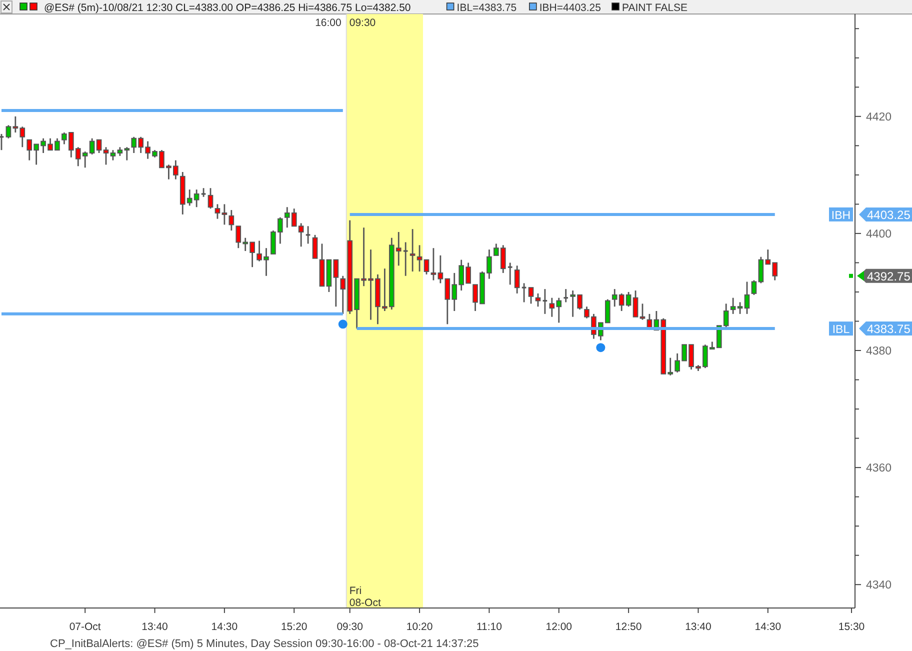 This screenshot has height=651, width=912. What do you see at coordinates (879, 234) in the screenshot?
I see `y-tick-label: 4400` at bounding box center [879, 234].